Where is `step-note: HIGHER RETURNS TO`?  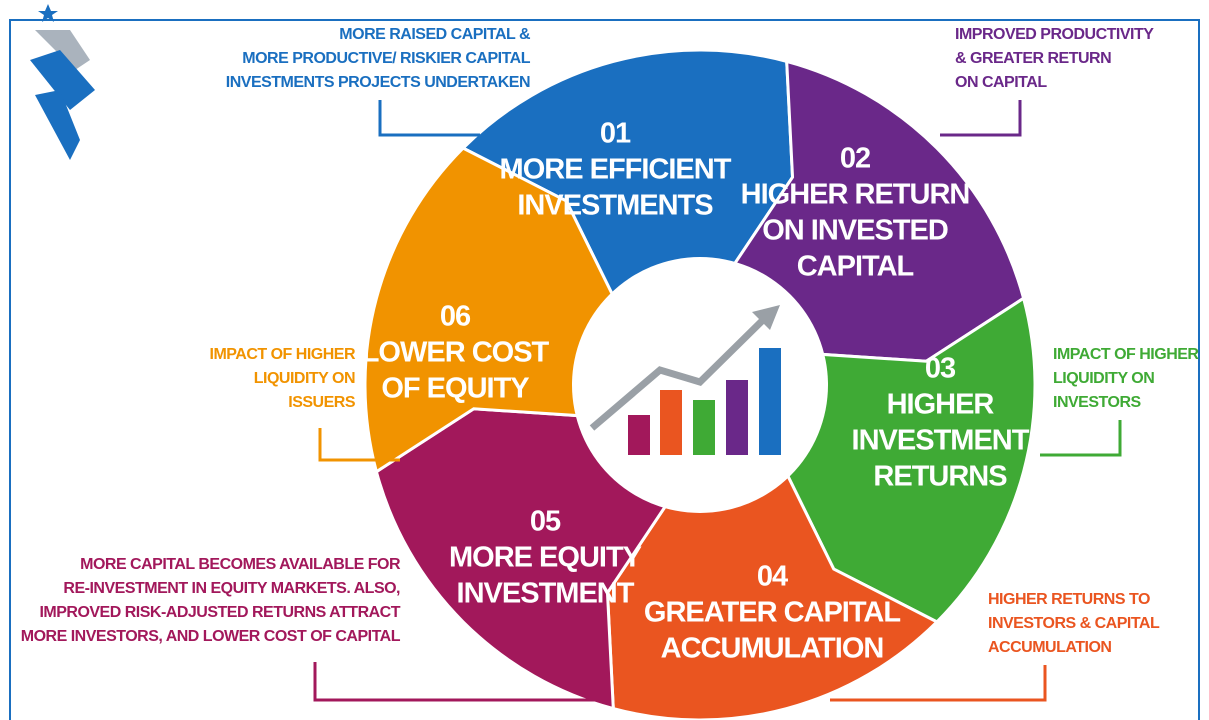 step-note: HIGHER RETURNS TO is located at coordinates (1069, 599).